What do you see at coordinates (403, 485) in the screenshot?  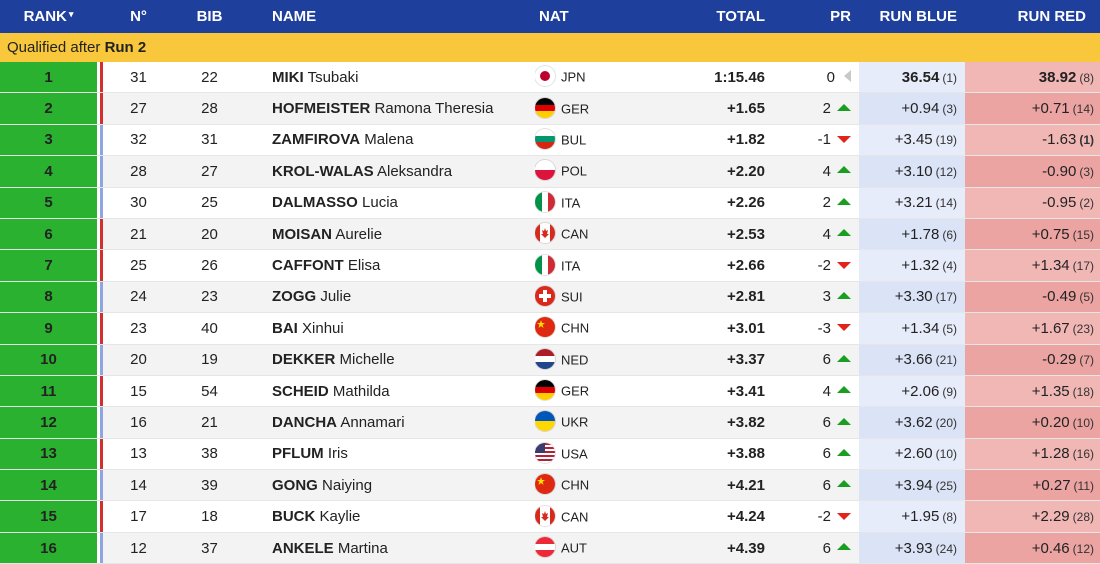 I see `athlete-name: GONG Naiying` at bounding box center [403, 485].